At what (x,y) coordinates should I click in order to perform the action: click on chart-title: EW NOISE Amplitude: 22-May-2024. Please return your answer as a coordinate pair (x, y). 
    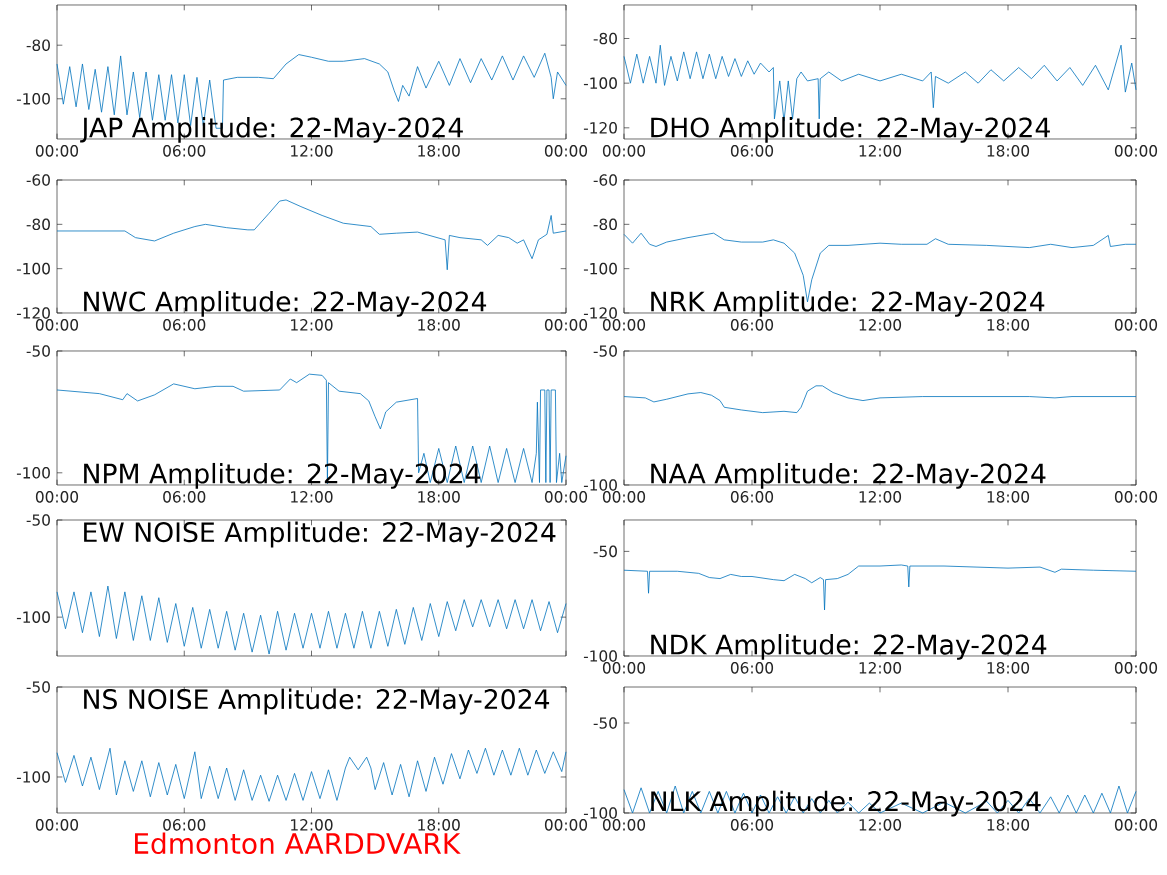
    Looking at the image, I should click on (320, 534).